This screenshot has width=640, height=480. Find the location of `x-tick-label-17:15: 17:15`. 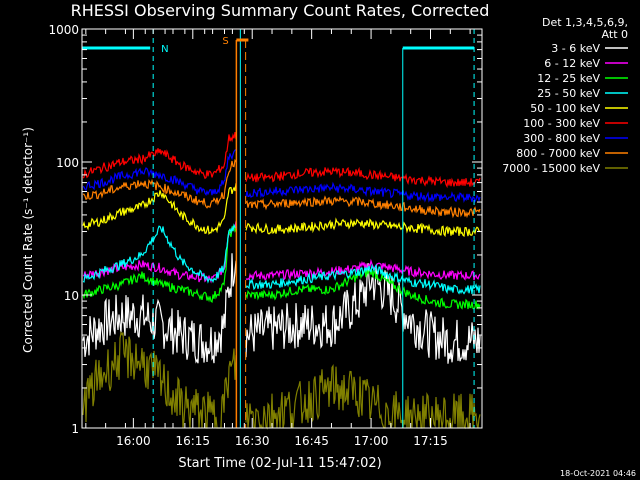

x-tick-label-17:15: 17:15 is located at coordinates (430, 441).